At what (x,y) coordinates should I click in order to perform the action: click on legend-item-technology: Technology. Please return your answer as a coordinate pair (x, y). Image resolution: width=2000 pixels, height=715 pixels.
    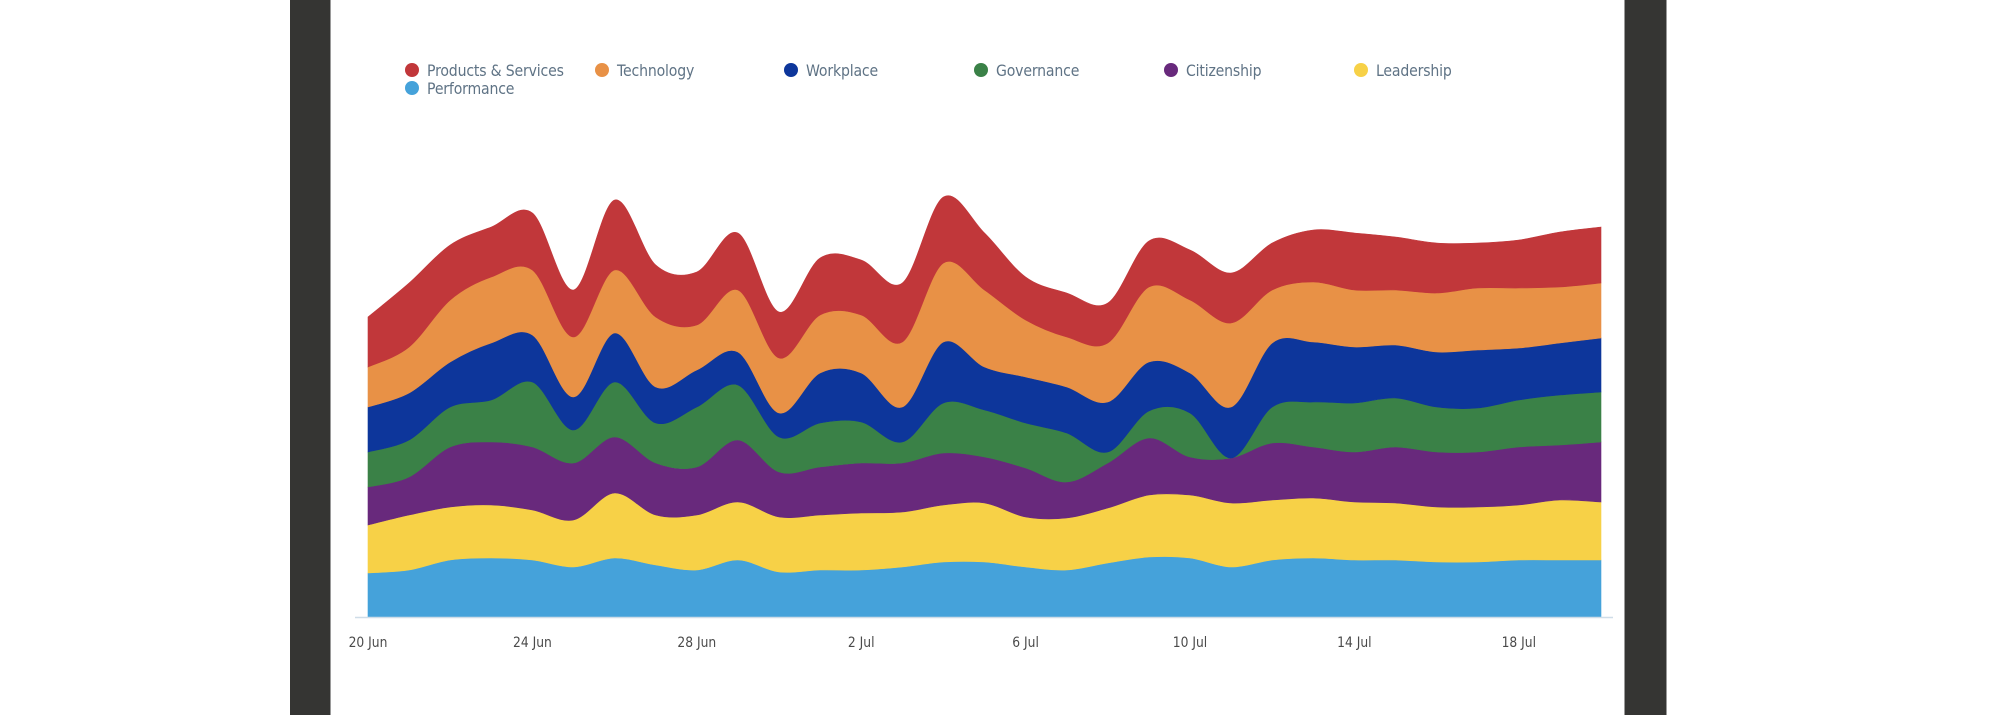
    Looking at the image, I should click on (650, 70).